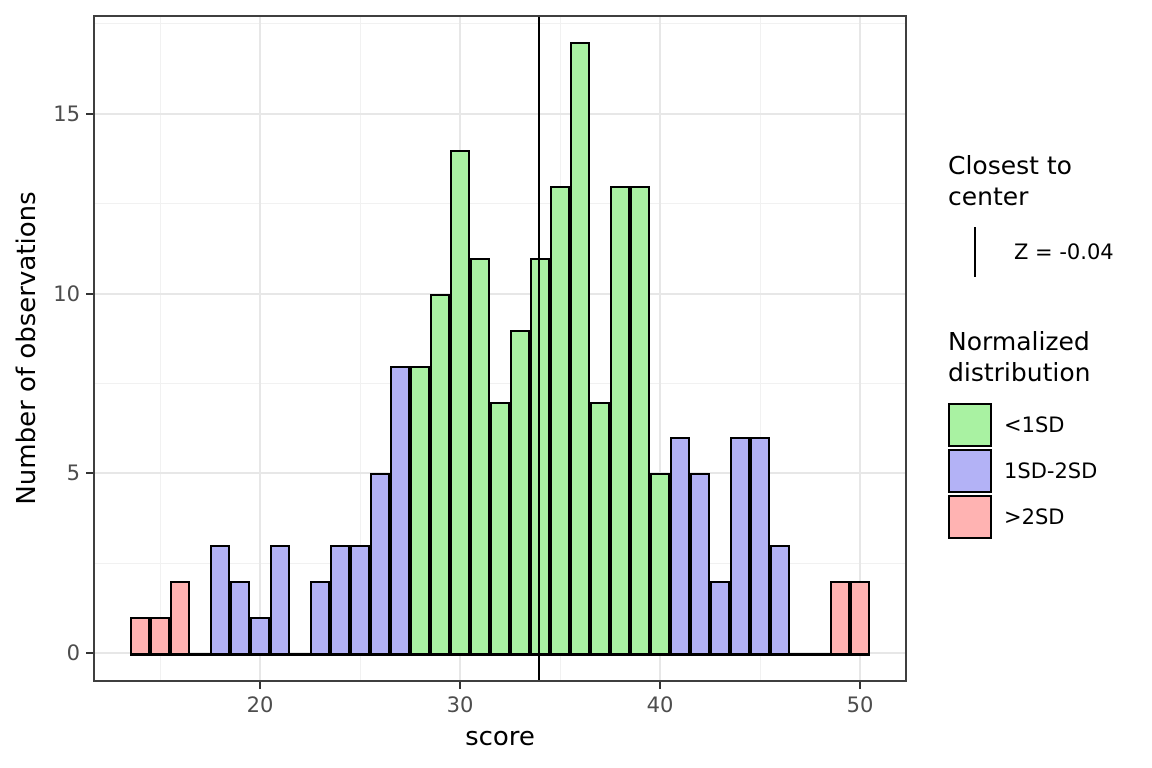 This screenshot has height=768, width=1152. I want to click on legend-title: Closest to center, so click(1010, 181).